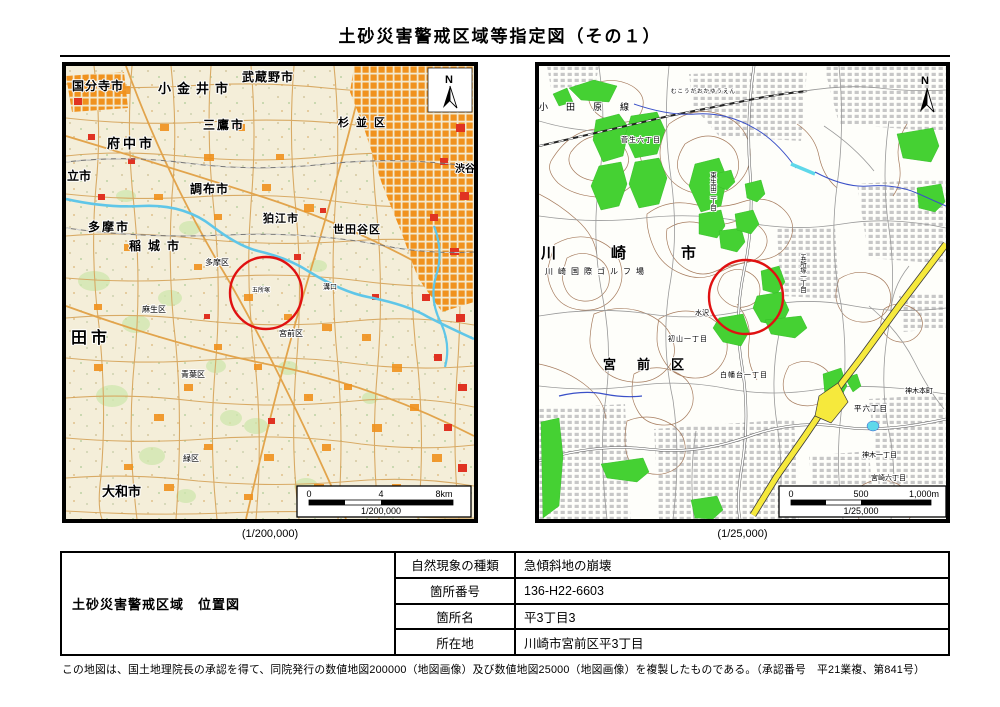 The width and height of the screenshot is (1000, 707). Describe the element at coordinates (641, 139) in the screenshot. I see `map-label: 菅生六丁目` at that location.